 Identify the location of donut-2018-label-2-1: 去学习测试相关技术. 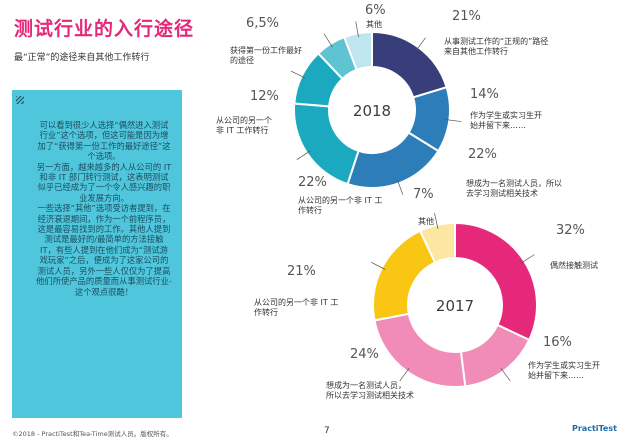
(502, 193).